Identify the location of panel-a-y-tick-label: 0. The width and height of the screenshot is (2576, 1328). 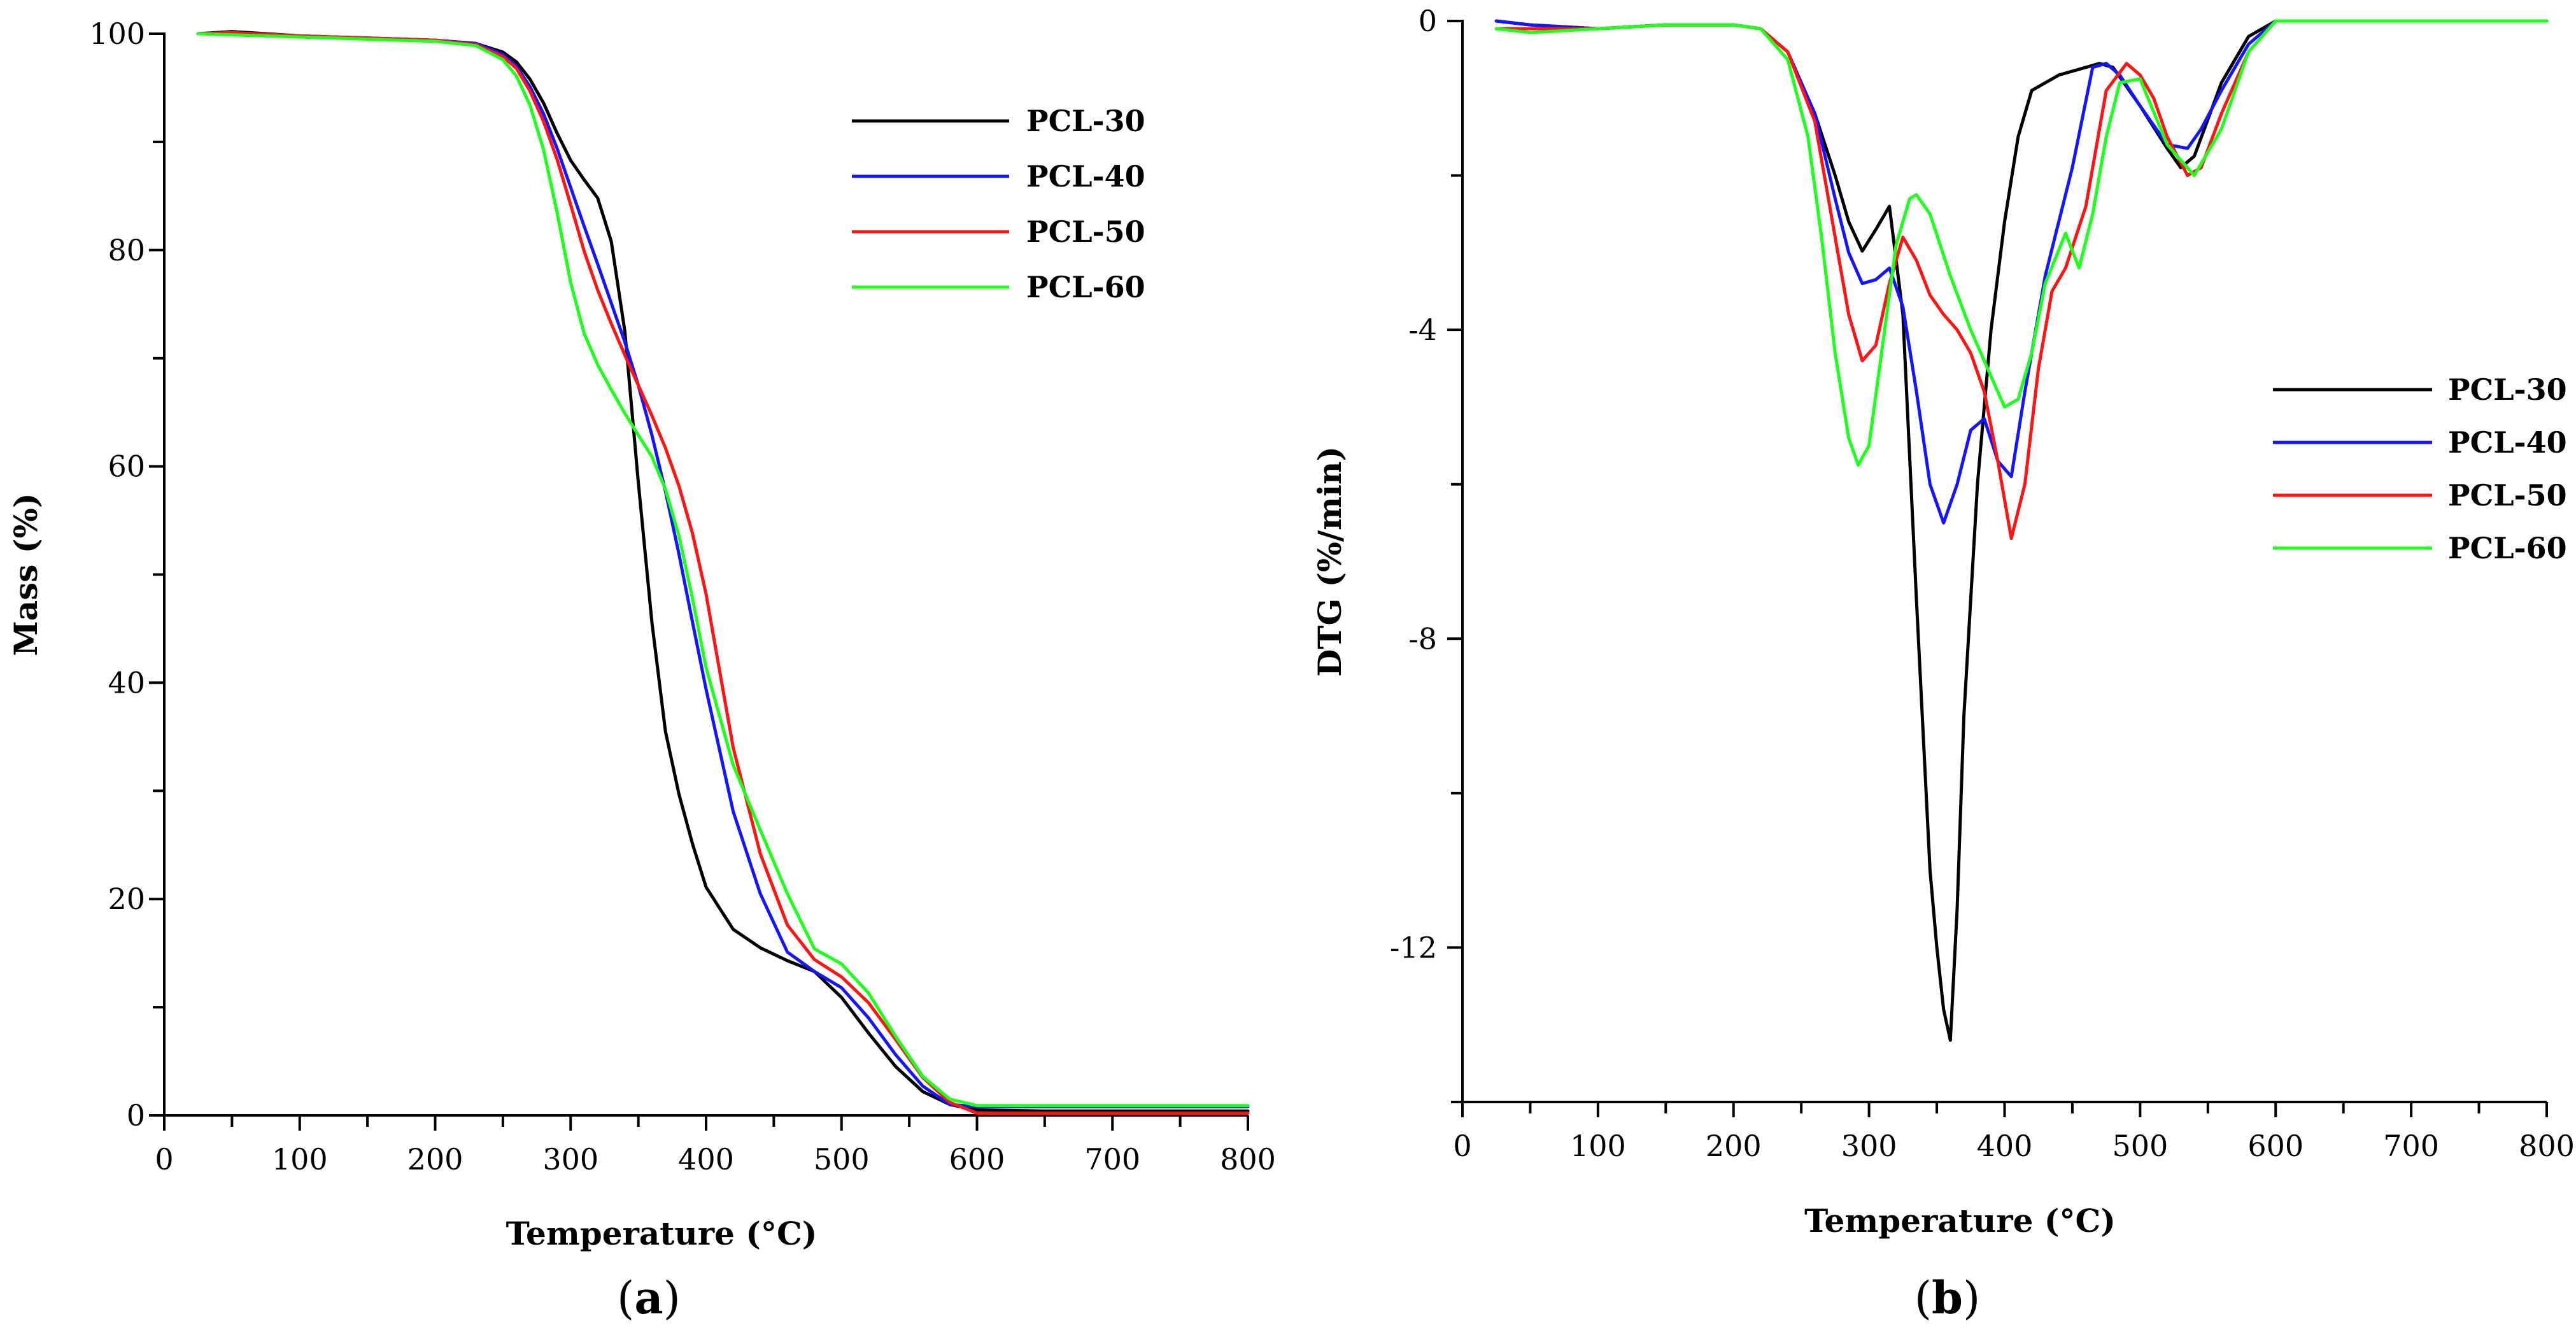
(136, 1115).